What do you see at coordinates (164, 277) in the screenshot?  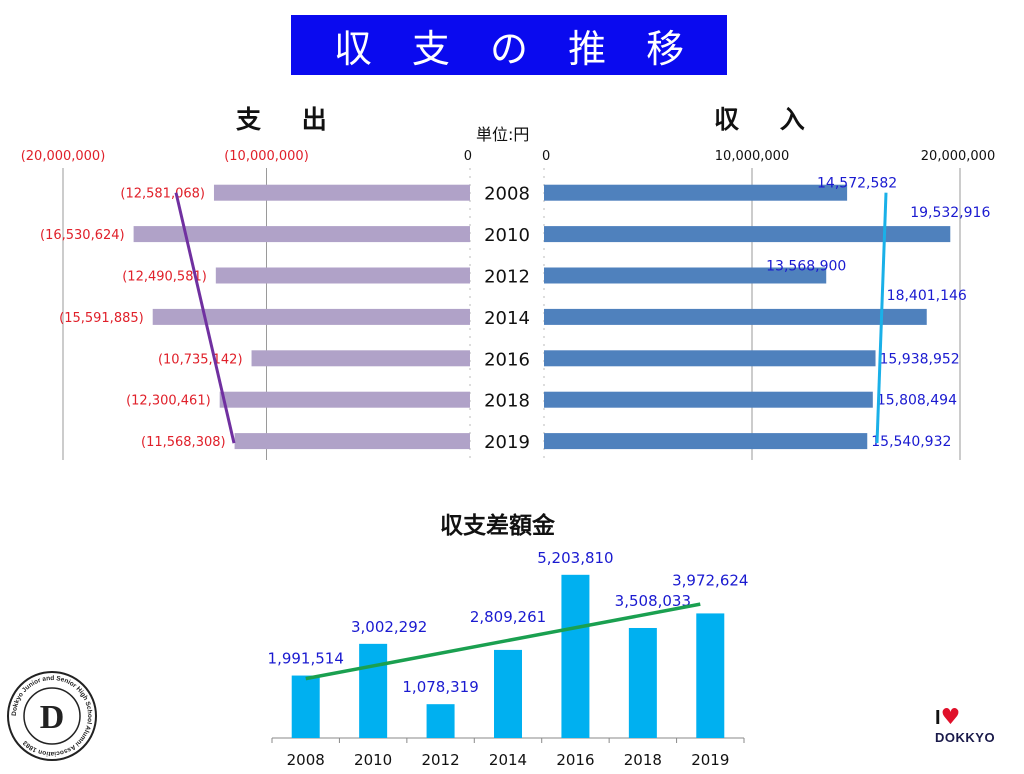 I see `expense-data-label: (12,490,581)` at bounding box center [164, 277].